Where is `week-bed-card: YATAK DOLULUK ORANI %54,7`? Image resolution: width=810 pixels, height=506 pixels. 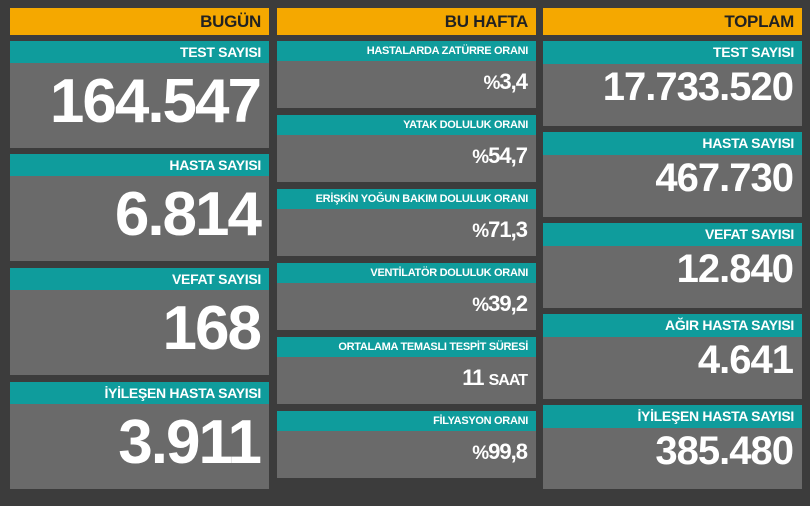
week-bed-card: YATAK DOLULUK ORANI %54,7 is located at coordinates (406, 148).